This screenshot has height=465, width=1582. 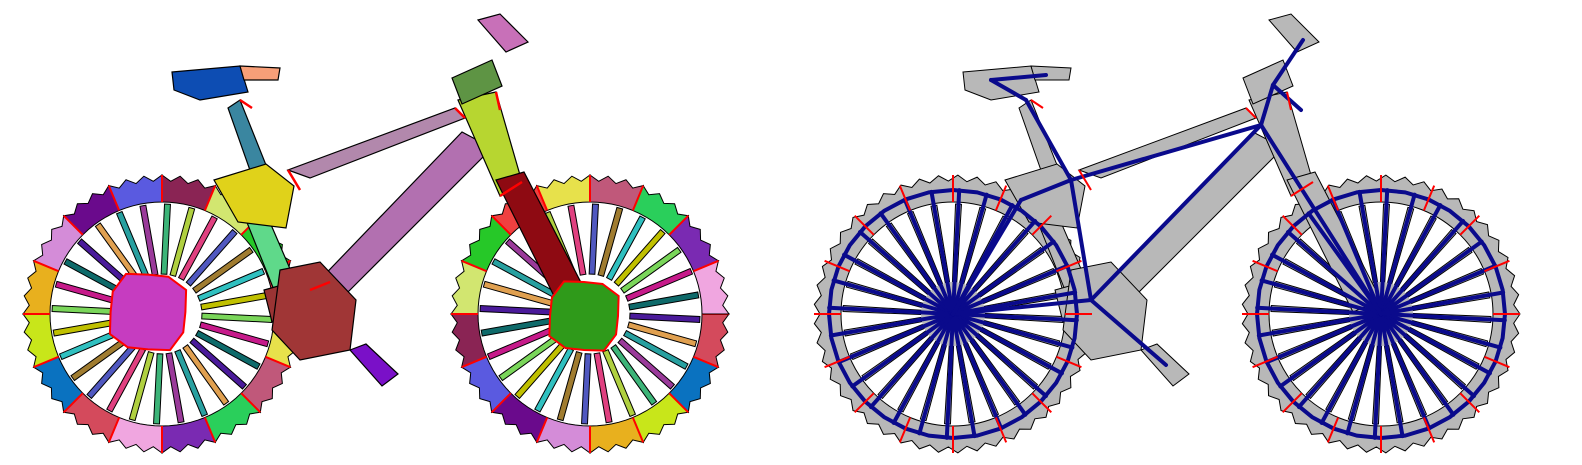 I want to click on tire-segment, so click(x=711, y=287).